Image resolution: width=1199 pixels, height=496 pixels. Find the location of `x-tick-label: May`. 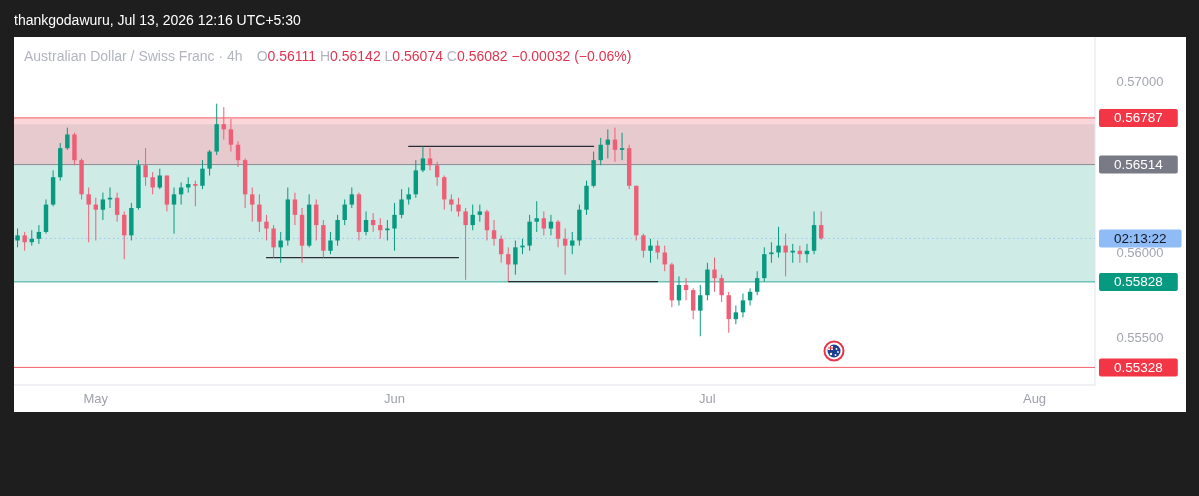

x-tick-label: May is located at coordinates (96, 398).